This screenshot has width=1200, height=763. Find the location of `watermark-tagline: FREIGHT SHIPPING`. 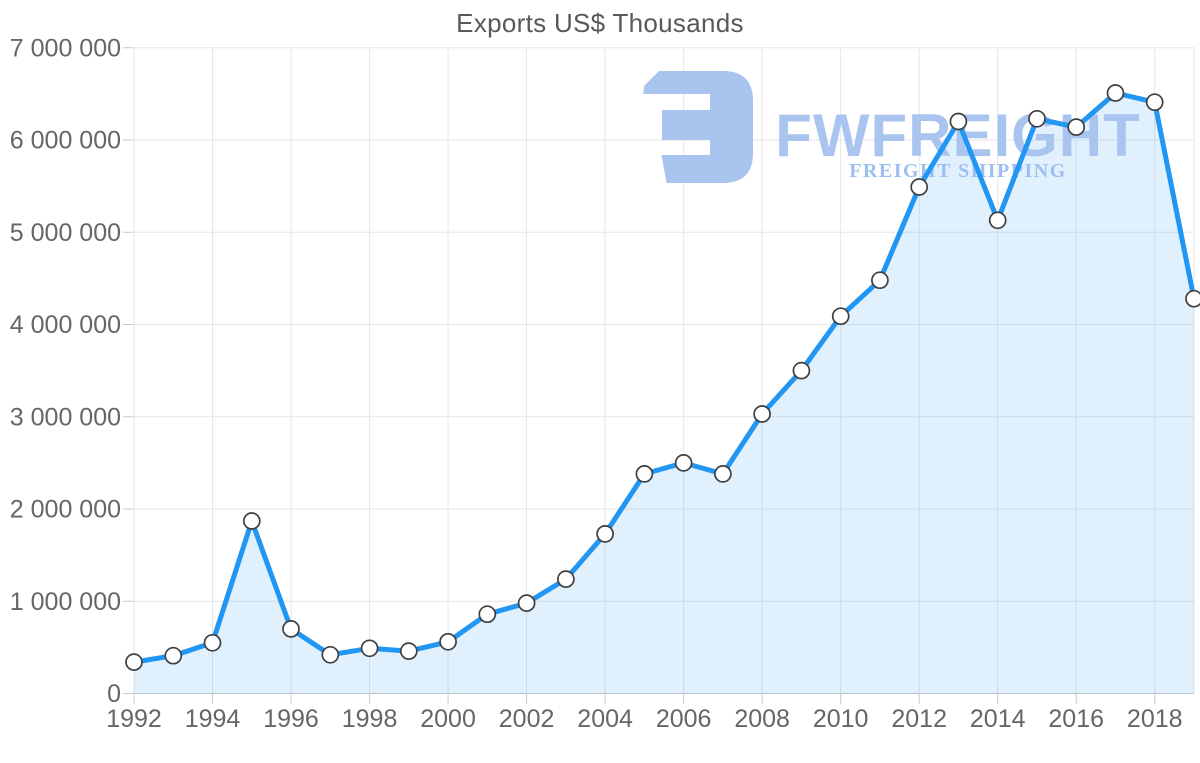

watermark-tagline: FREIGHT SHIPPING is located at coordinates (958, 171).